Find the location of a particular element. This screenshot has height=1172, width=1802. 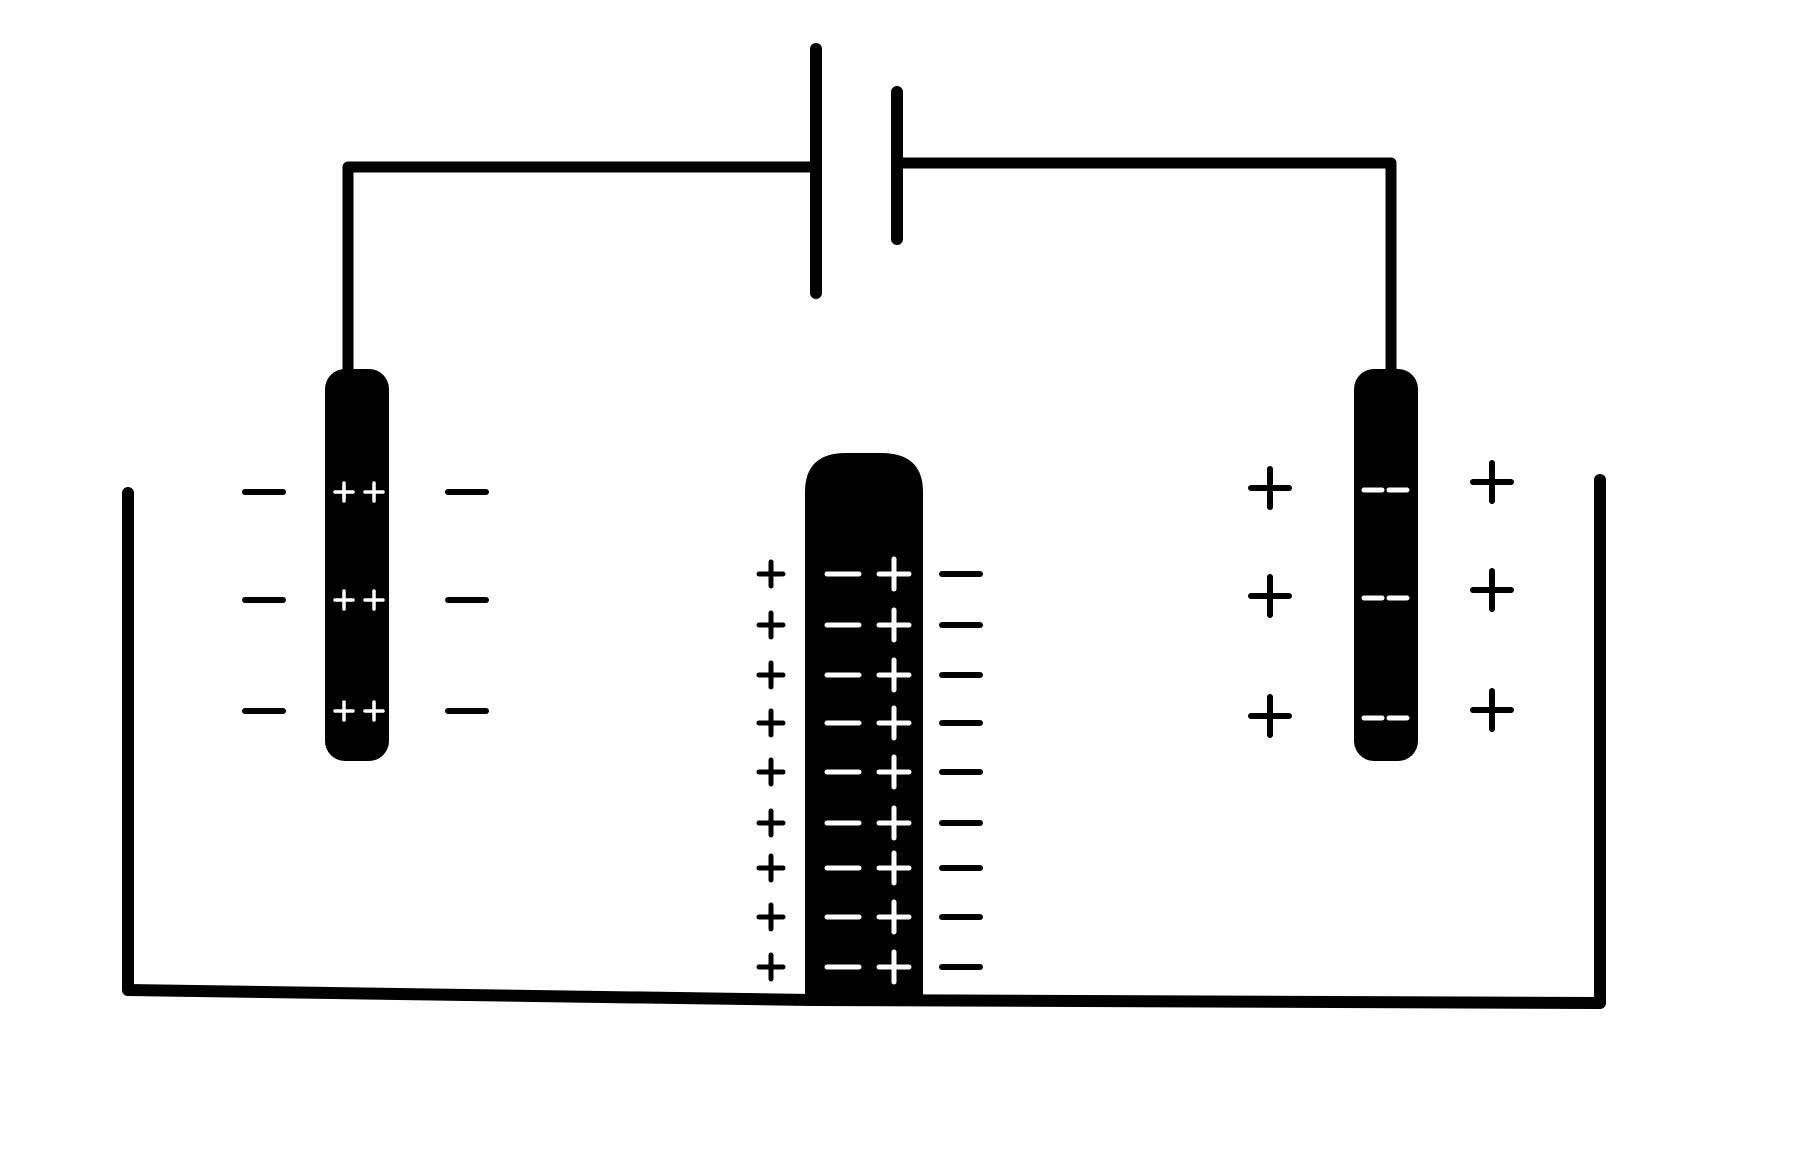

right-solution-inner-charge-0-plus-sign is located at coordinates (1270, 488).